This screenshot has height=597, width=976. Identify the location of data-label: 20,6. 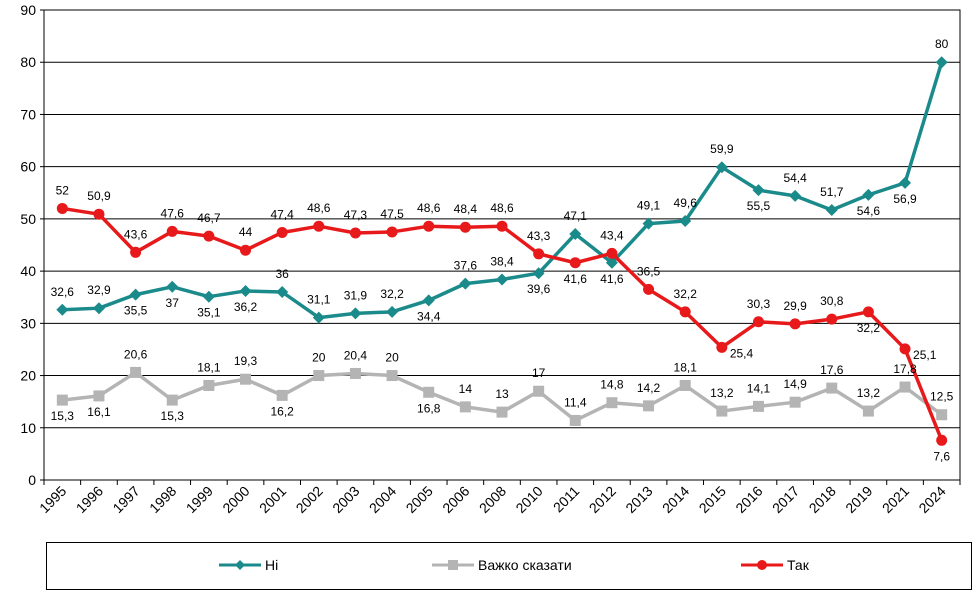
(136, 354).